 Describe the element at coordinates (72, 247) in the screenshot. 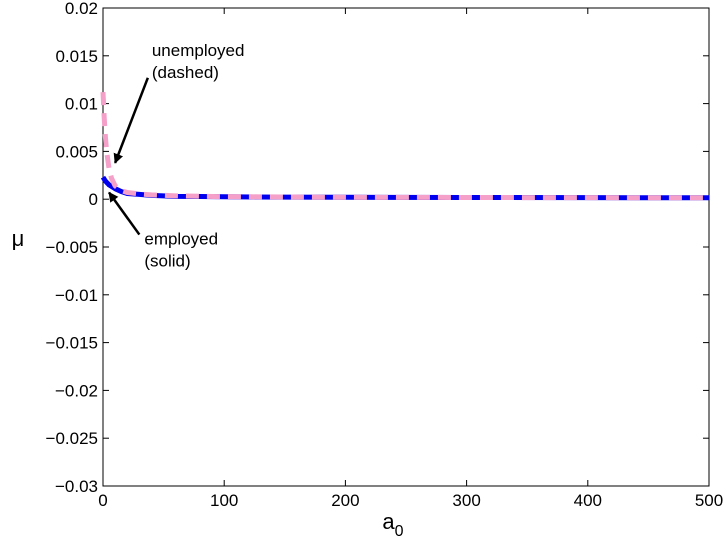

I see `y-tick-label: −0.005` at that location.